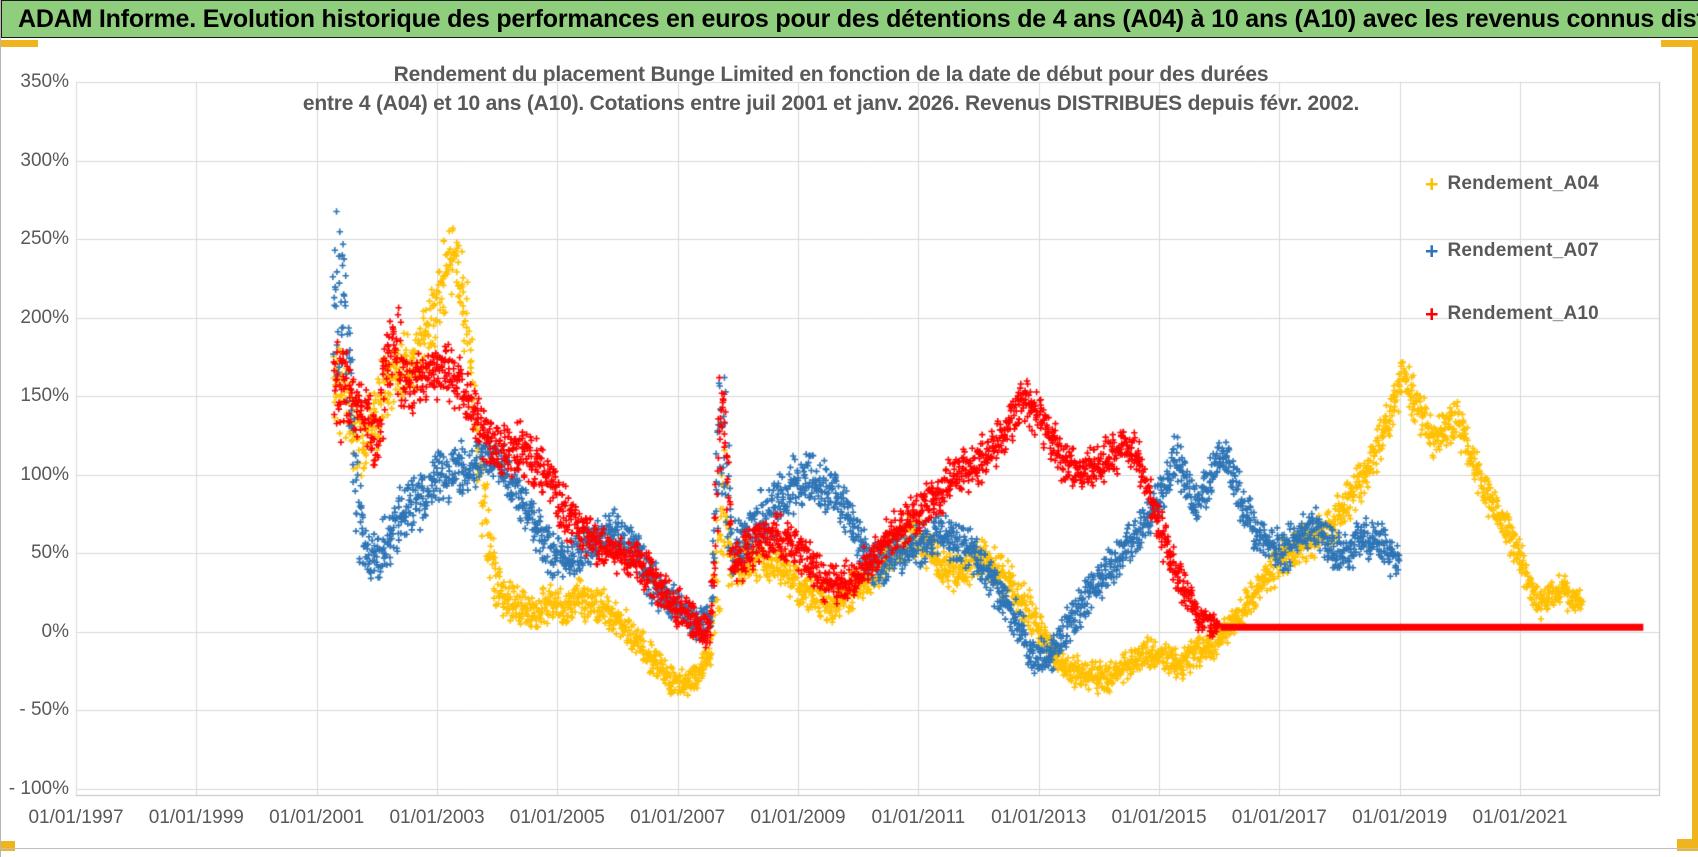  I want to click on x-tick-label: 01/01/2007, so click(678, 817).